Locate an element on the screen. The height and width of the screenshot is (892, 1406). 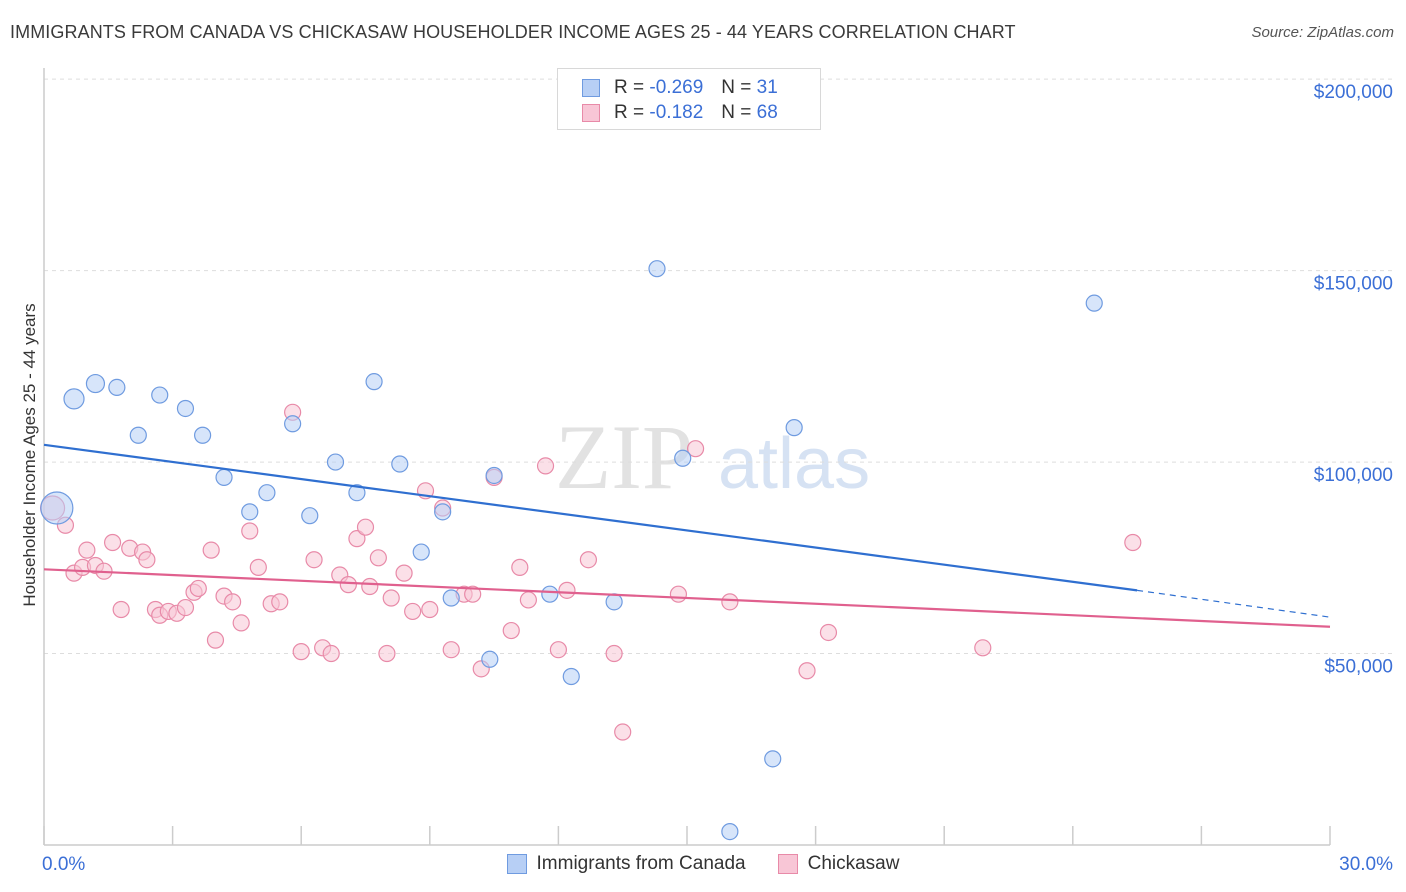
chickasaw-trend-line is located at coordinates (687, 598).